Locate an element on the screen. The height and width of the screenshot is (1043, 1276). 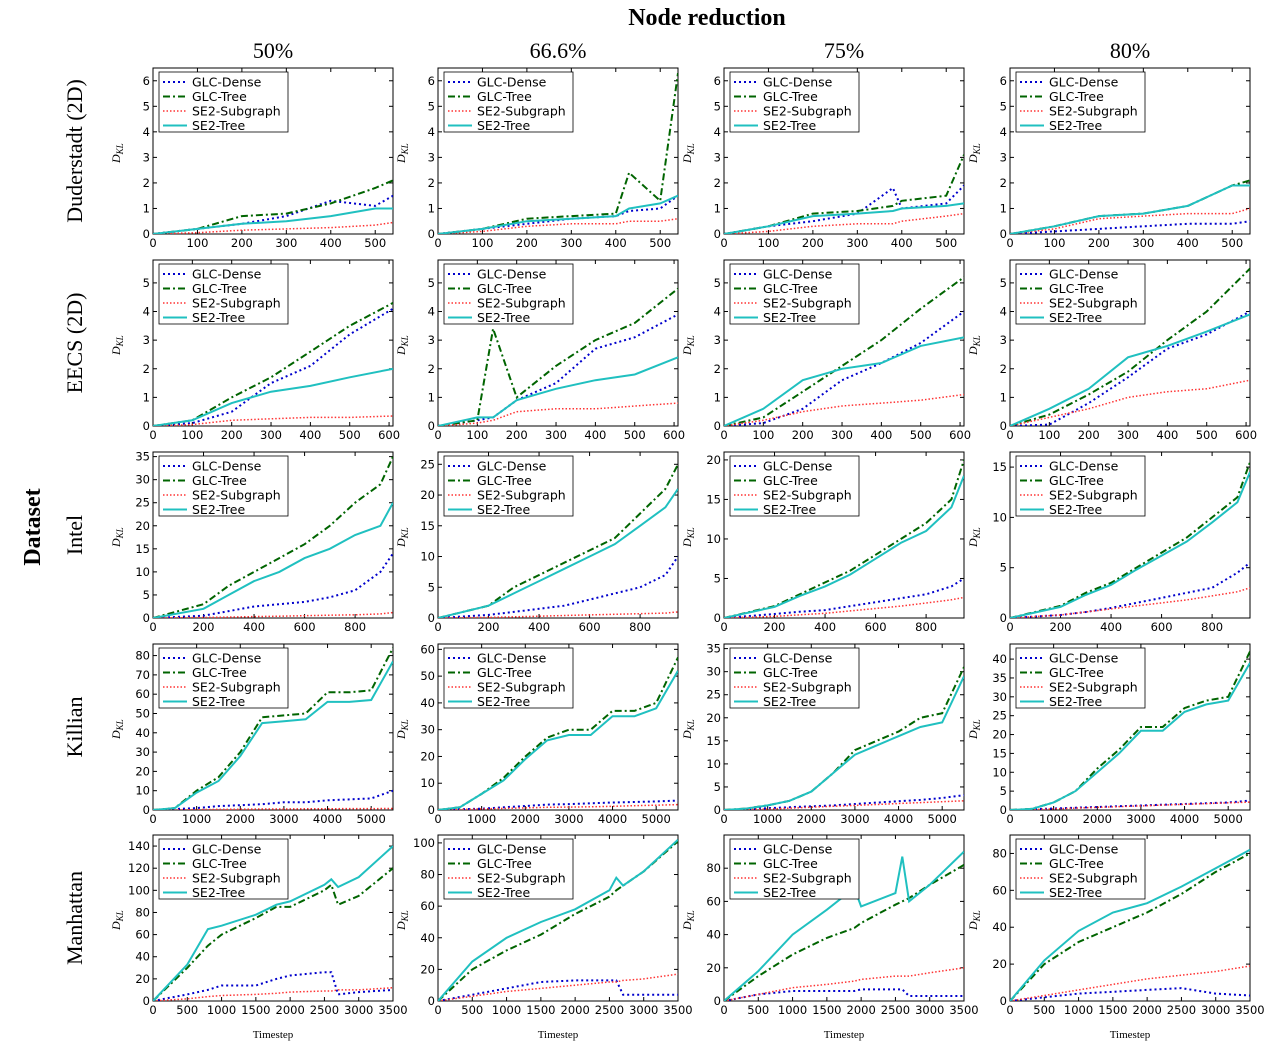
x-tick-label: 1500 is located at coordinates (540, 1010).